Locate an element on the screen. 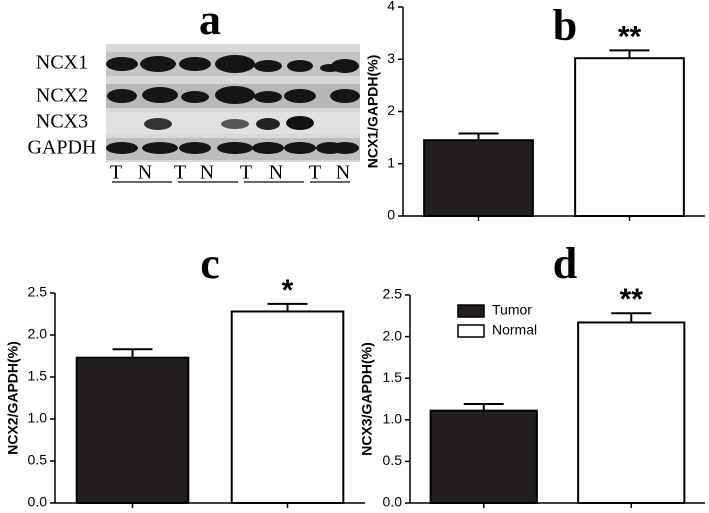  legend-label: Tumor is located at coordinates (512, 310).